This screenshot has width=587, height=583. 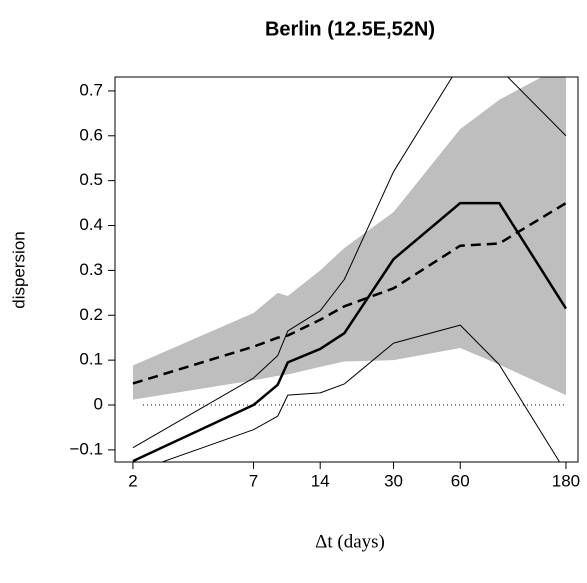 I want to click on y-tick-label: 0, so click(x=98, y=403).